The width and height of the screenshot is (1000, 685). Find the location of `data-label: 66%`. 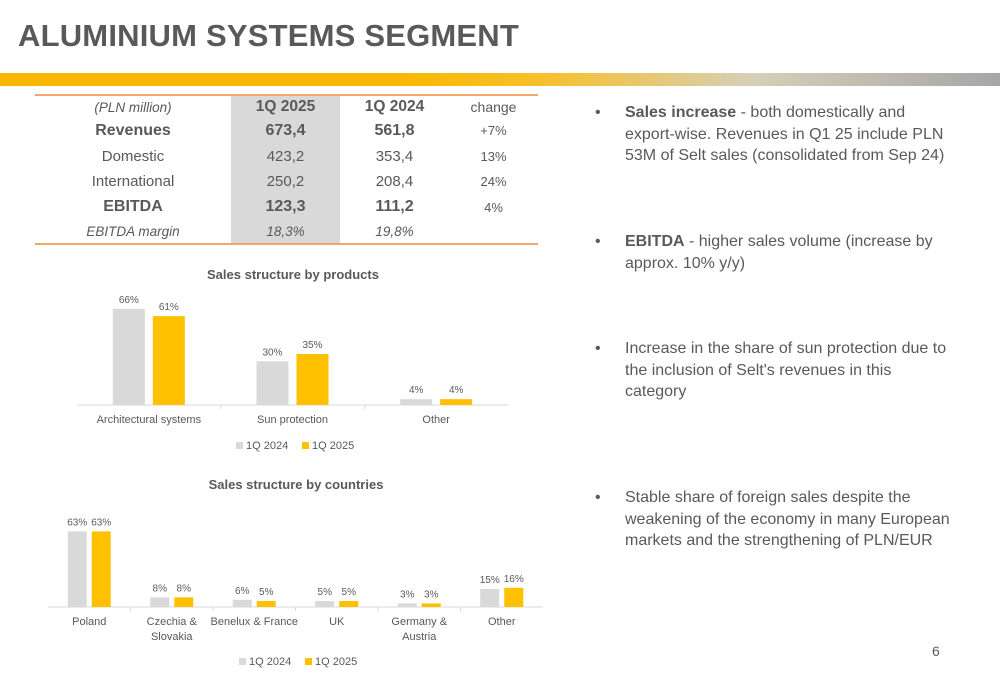

data-label: 66% is located at coordinates (129, 300).